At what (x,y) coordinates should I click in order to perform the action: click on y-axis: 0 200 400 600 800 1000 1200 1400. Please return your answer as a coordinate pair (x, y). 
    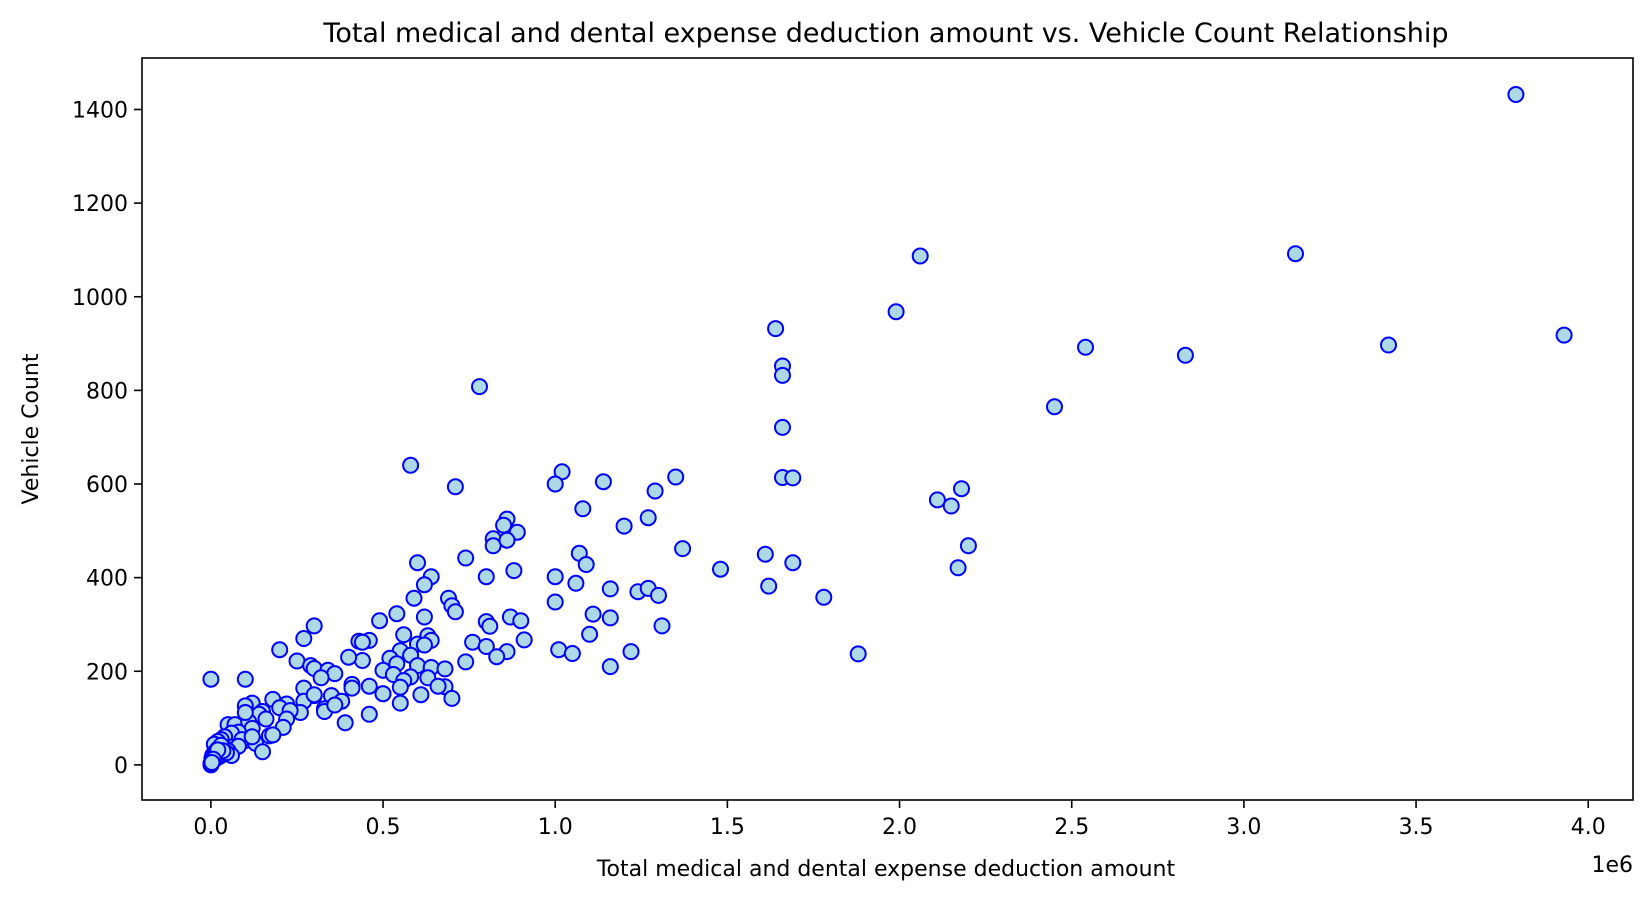
    Looking at the image, I should click on (107, 438).